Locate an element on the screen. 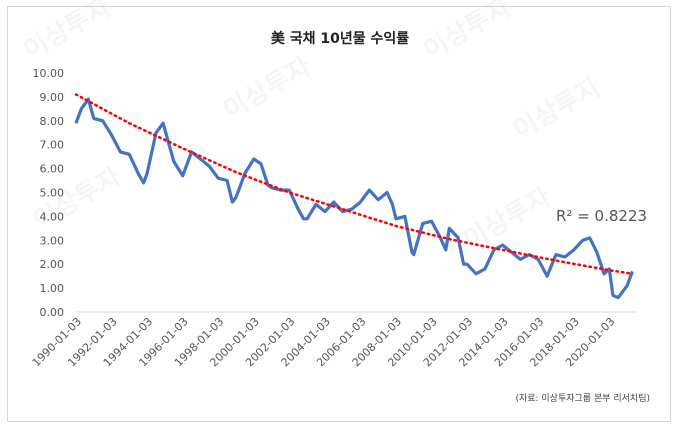 The width and height of the screenshot is (680, 431). y-tick-label: 2.00 is located at coordinates (52, 264).